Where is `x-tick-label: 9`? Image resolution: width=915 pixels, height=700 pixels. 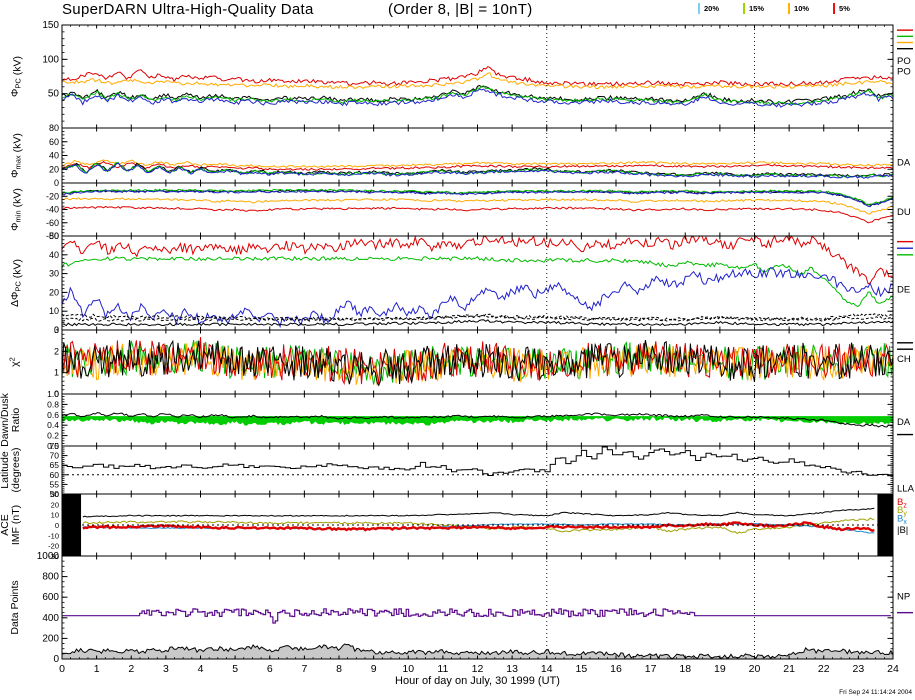 x-tick-label: 9 is located at coordinates (374, 669).